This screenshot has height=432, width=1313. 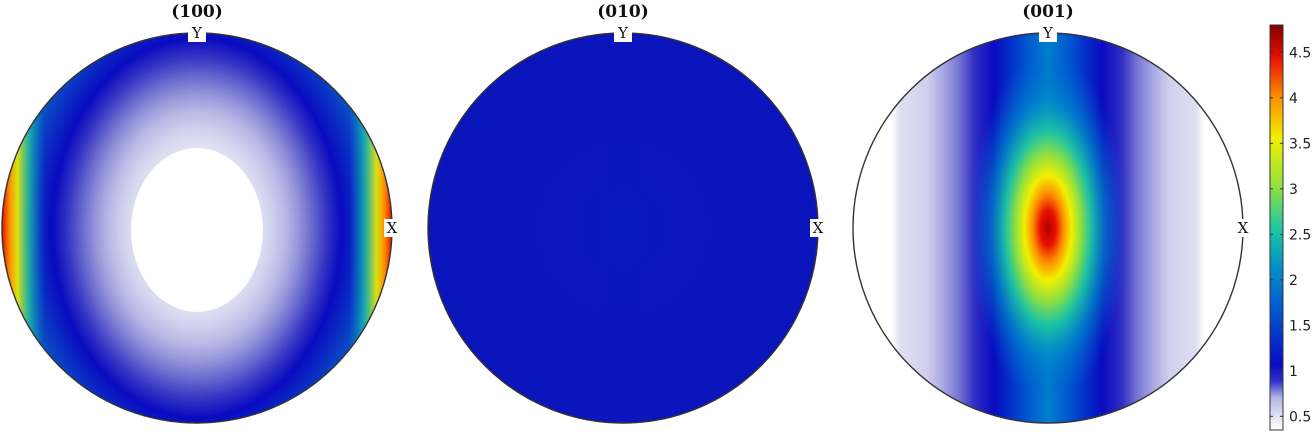 What do you see at coordinates (1048, 12) in the screenshot?
I see `panel-title-001: (001)` at bounding box center [1048, 12].